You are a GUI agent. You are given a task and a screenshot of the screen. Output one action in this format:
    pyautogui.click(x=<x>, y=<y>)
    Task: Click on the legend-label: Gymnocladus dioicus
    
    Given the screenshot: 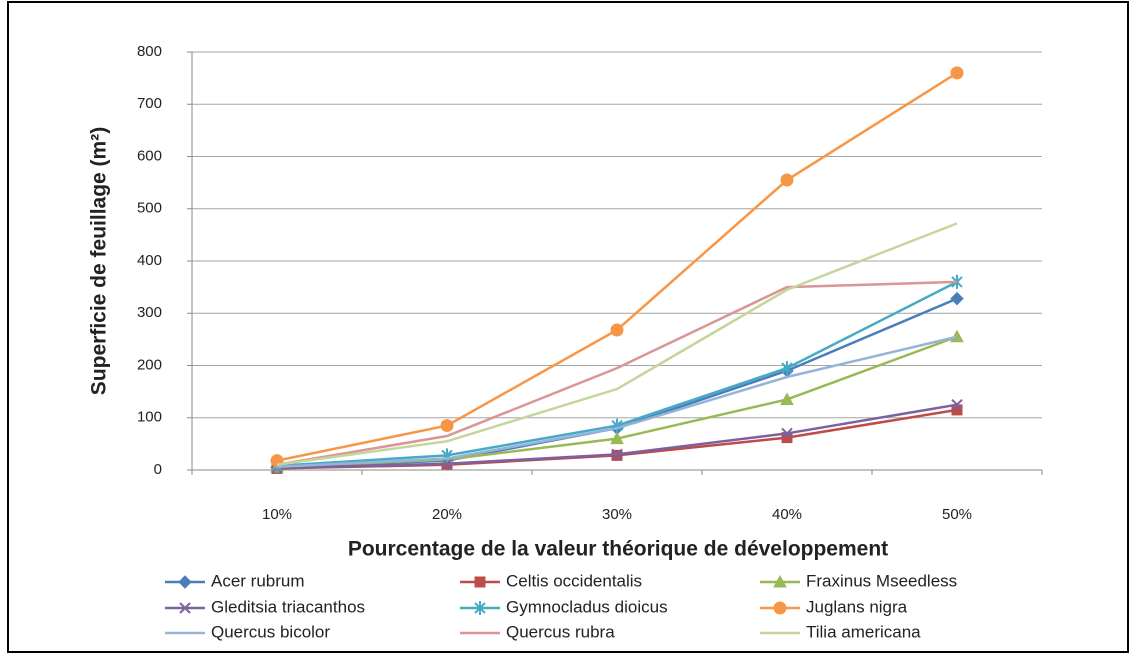 What is the action you would take?
    pyautogui.click(x=587, y=606)
    